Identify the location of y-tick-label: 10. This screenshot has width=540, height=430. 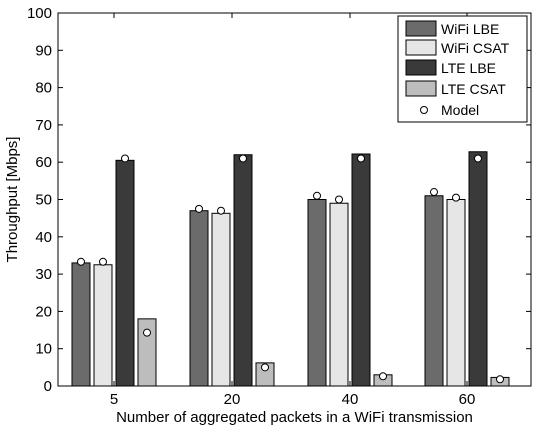
(43, 349).